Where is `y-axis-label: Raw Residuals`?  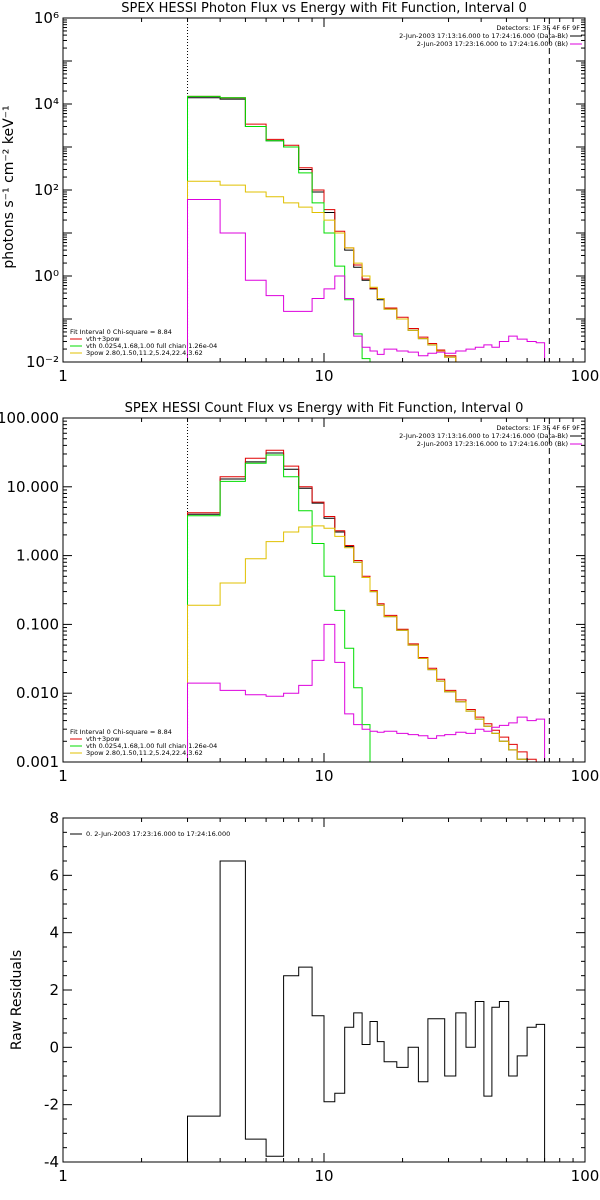
y-axis-label: Raw Residuals is located at coordinates (17, 1000).